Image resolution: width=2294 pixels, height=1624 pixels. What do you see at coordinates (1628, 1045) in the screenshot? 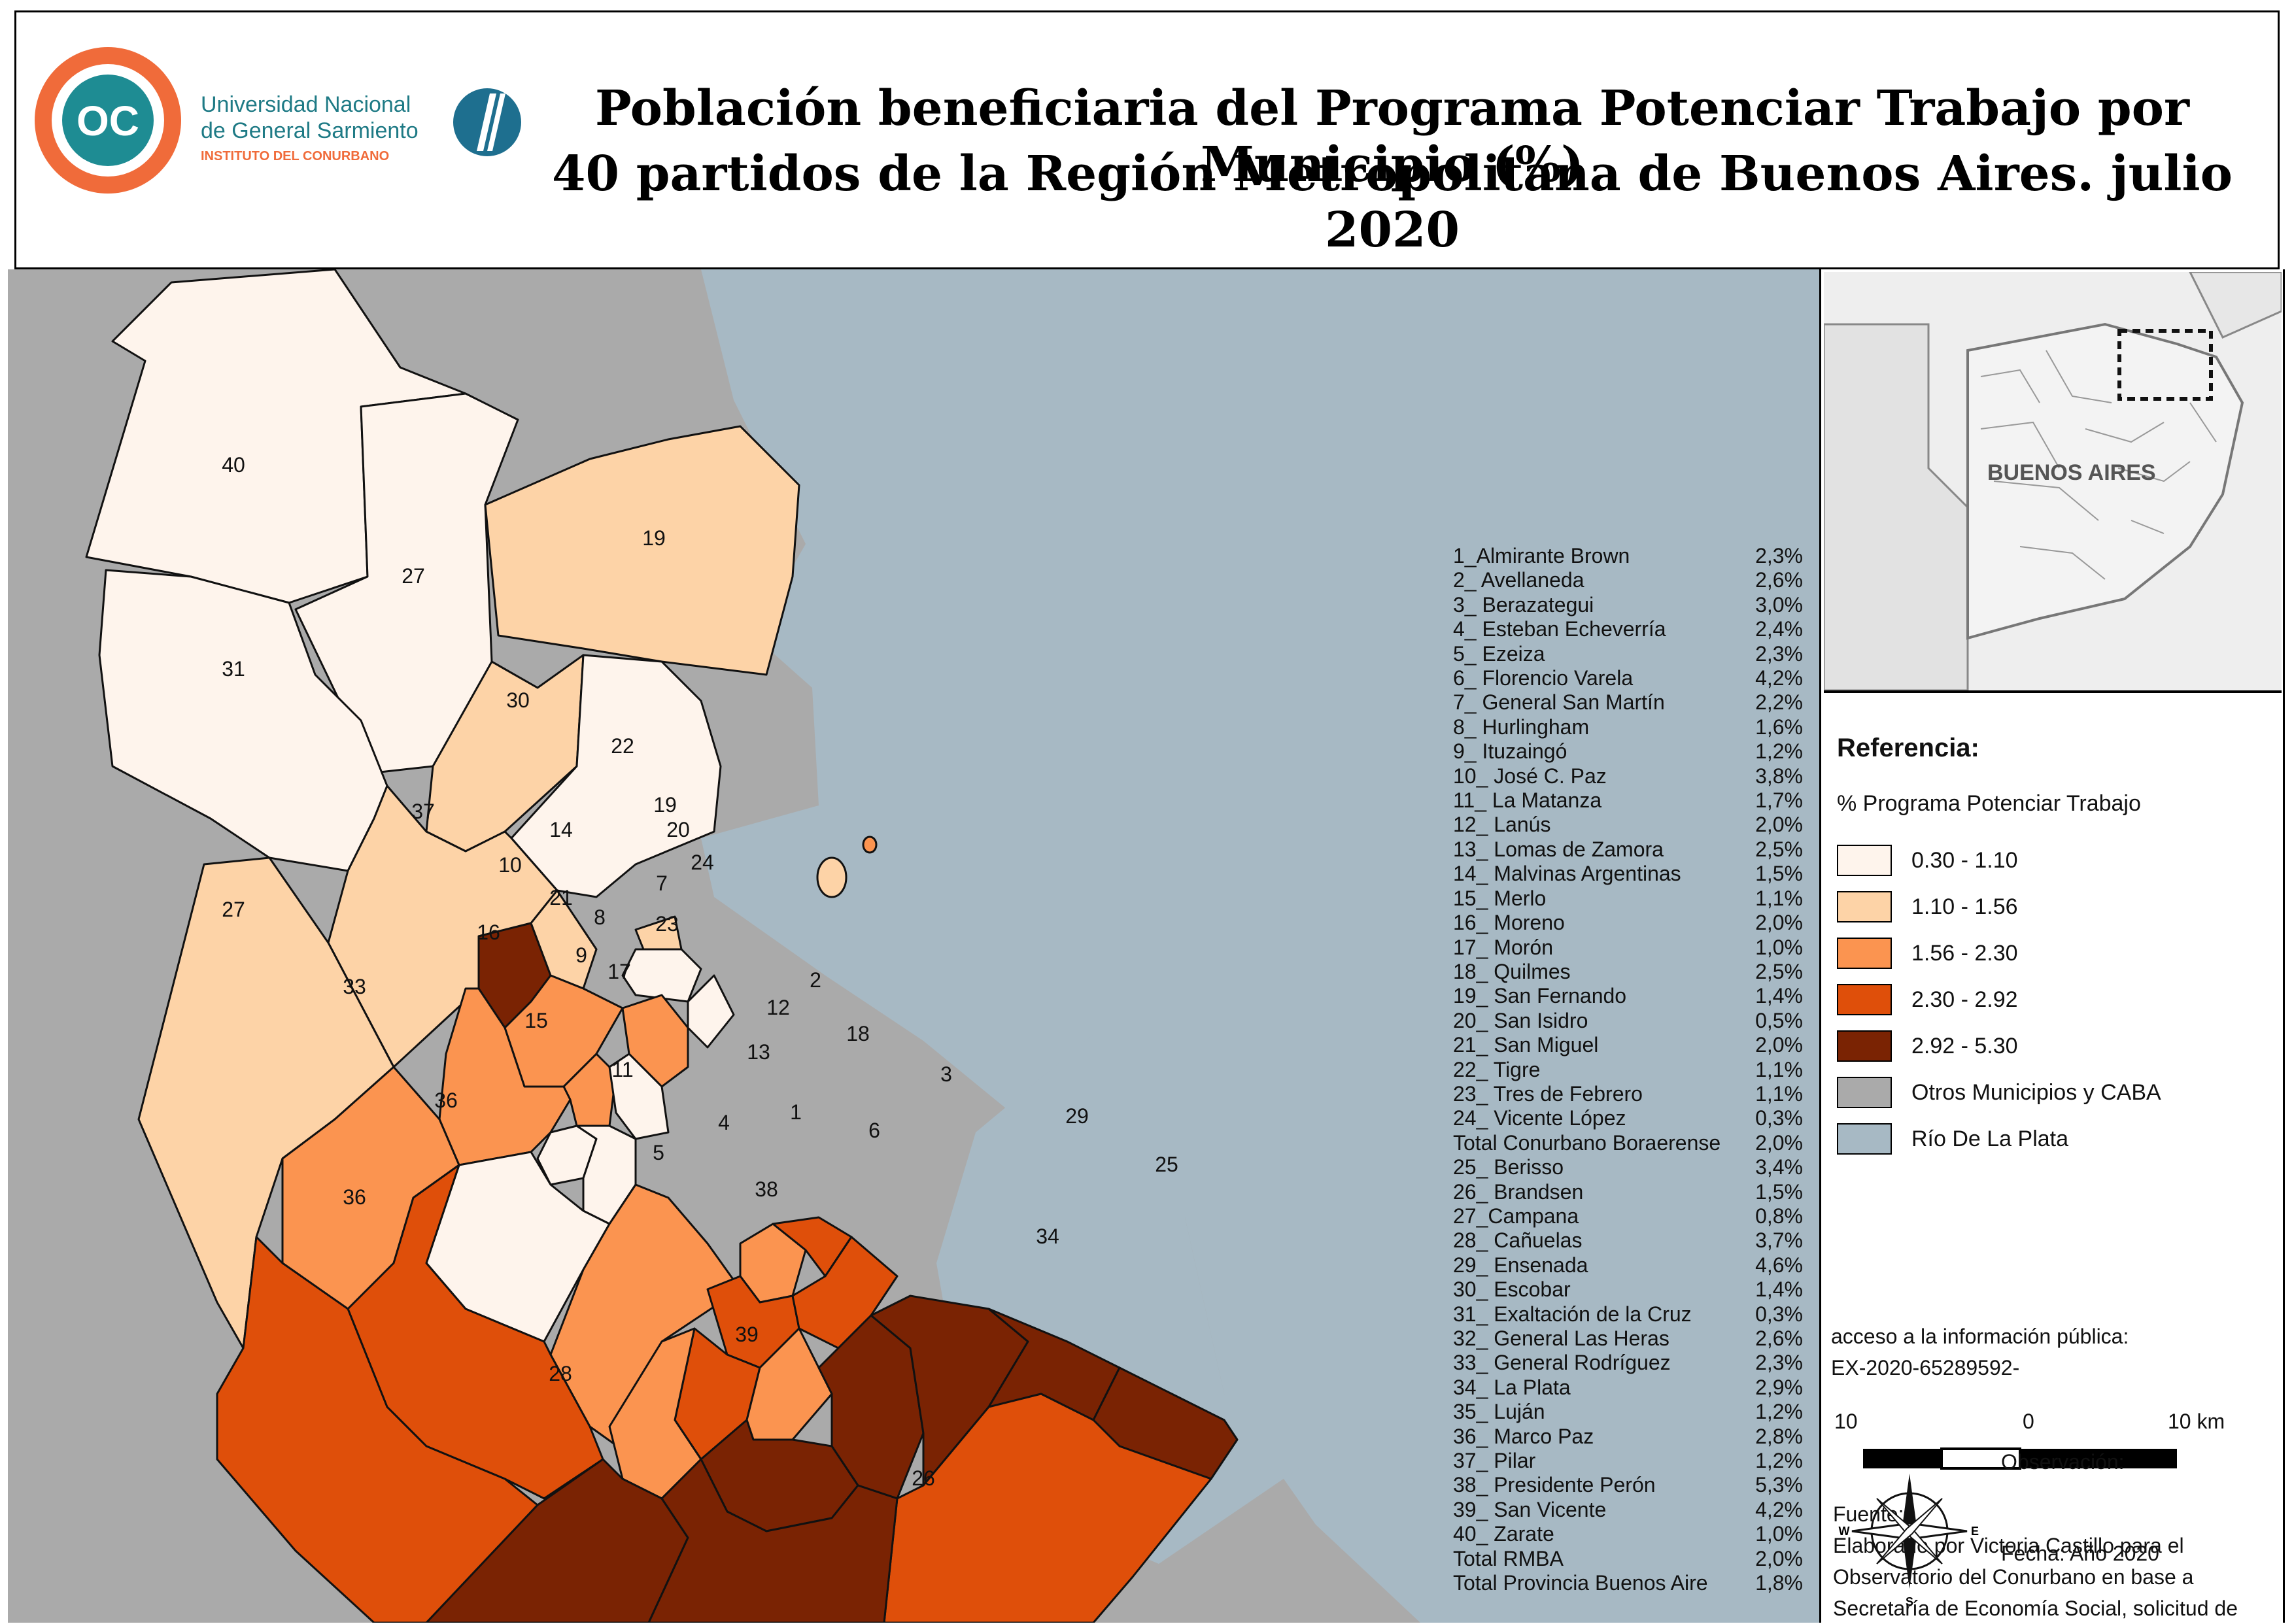
I see `stat-row: 21_ San Miguel 2,0%` at bounding box center [1628, 1045].